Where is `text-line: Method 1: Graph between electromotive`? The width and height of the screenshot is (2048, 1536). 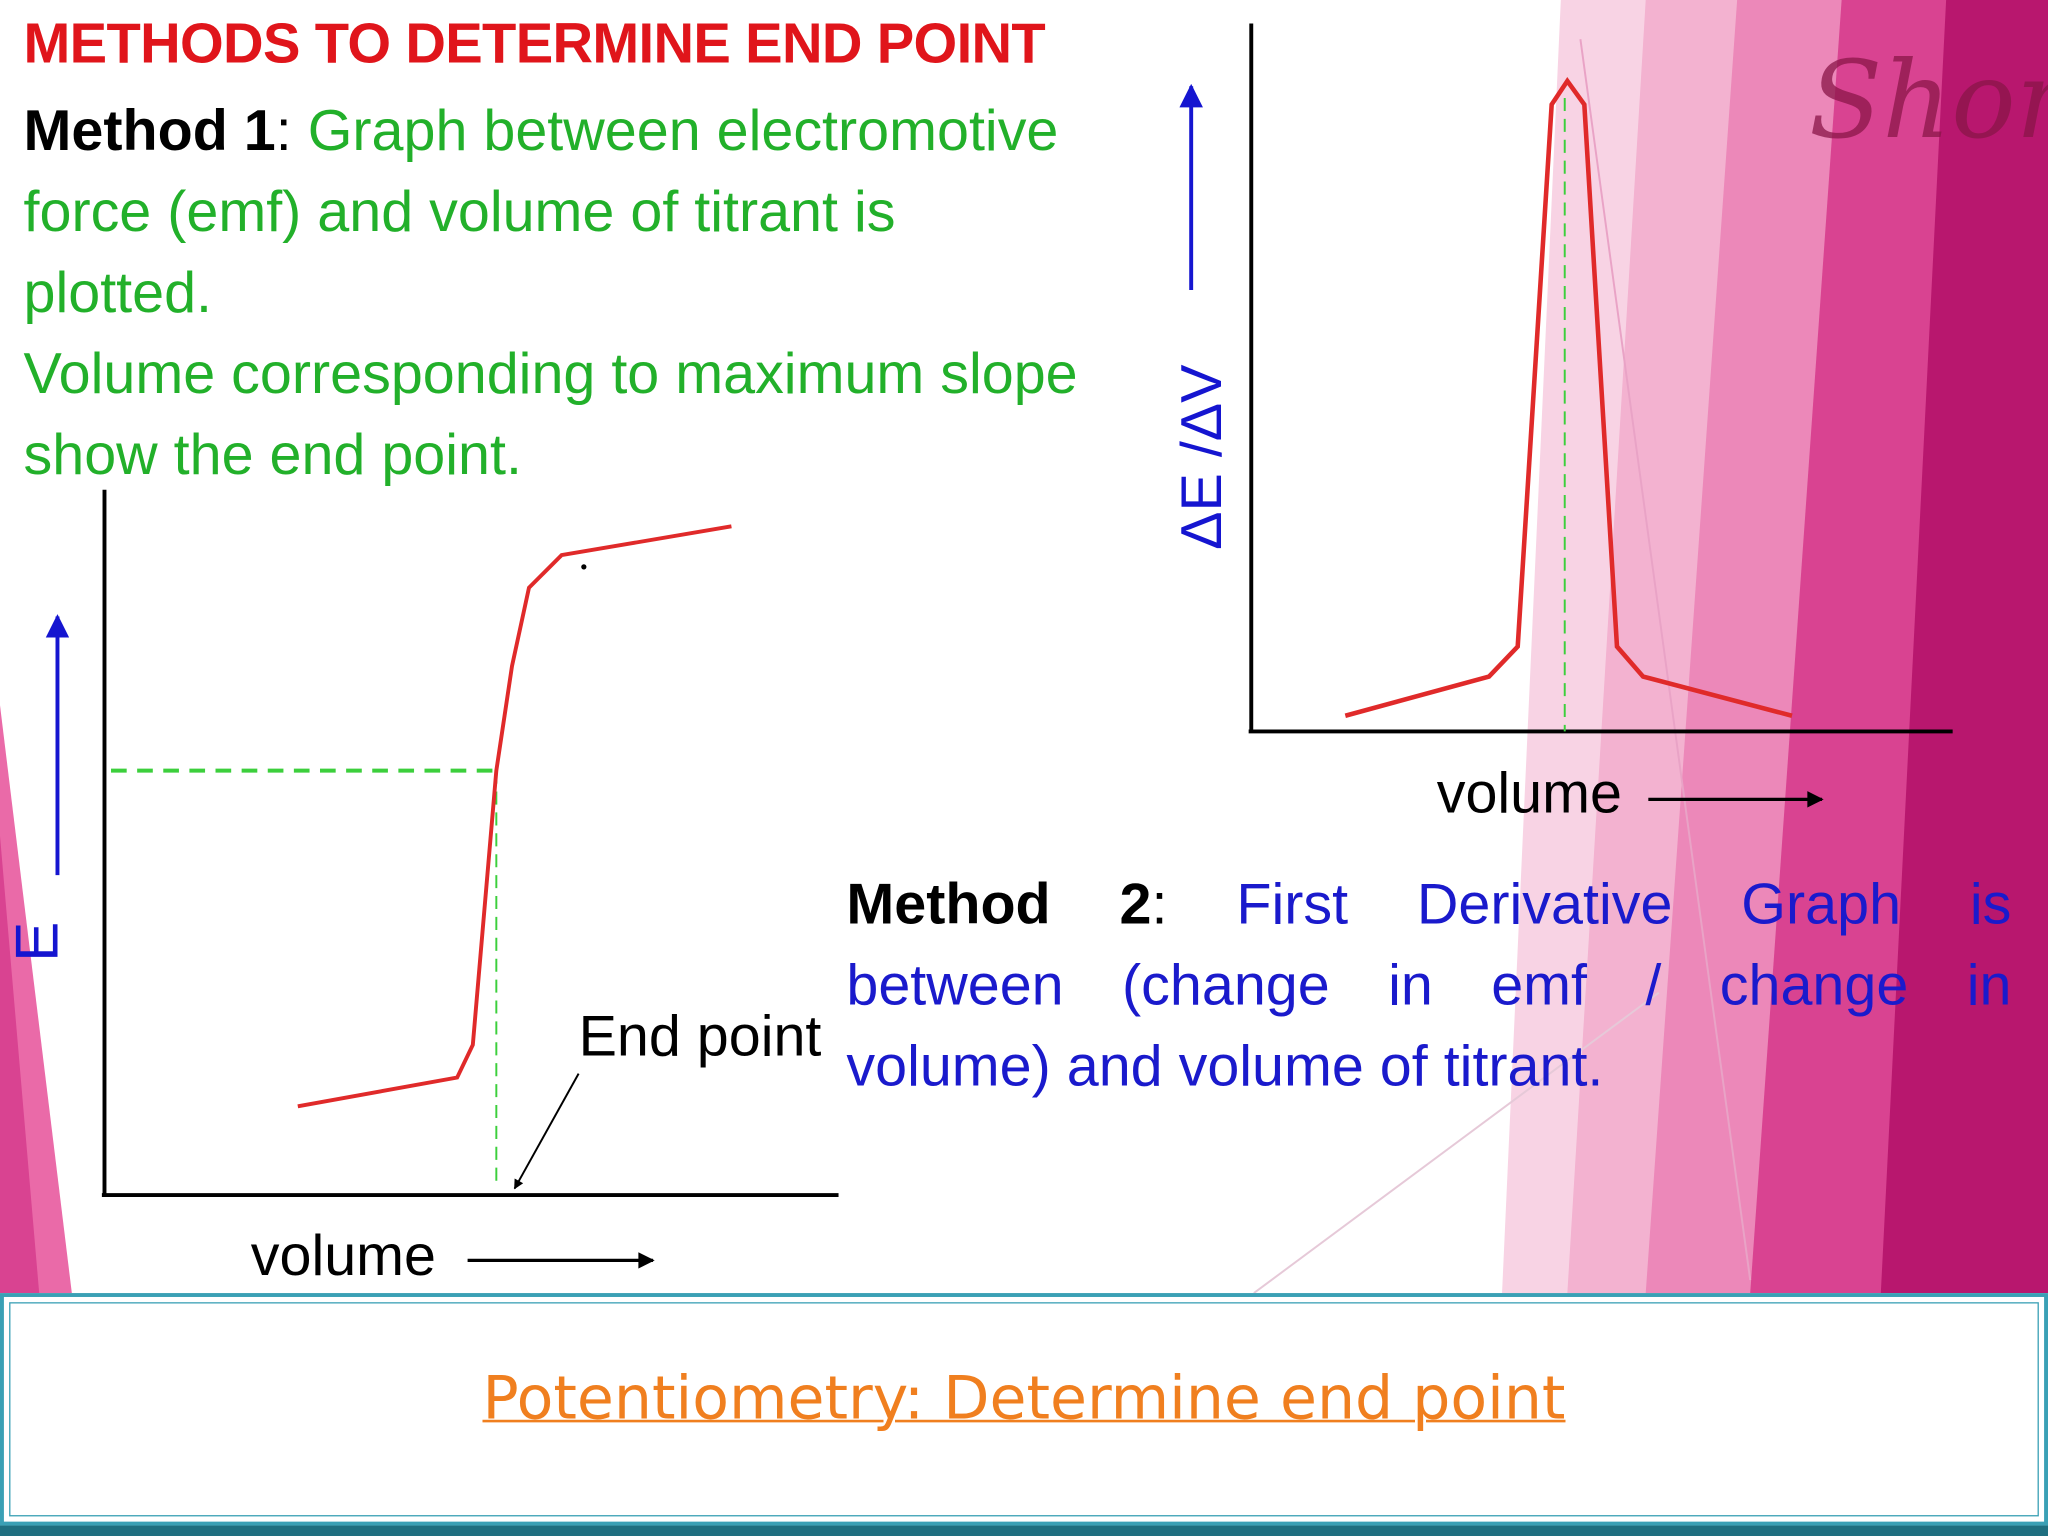 text-line: Method 1: Graph between electromotive is located at coordinates (551, 131).